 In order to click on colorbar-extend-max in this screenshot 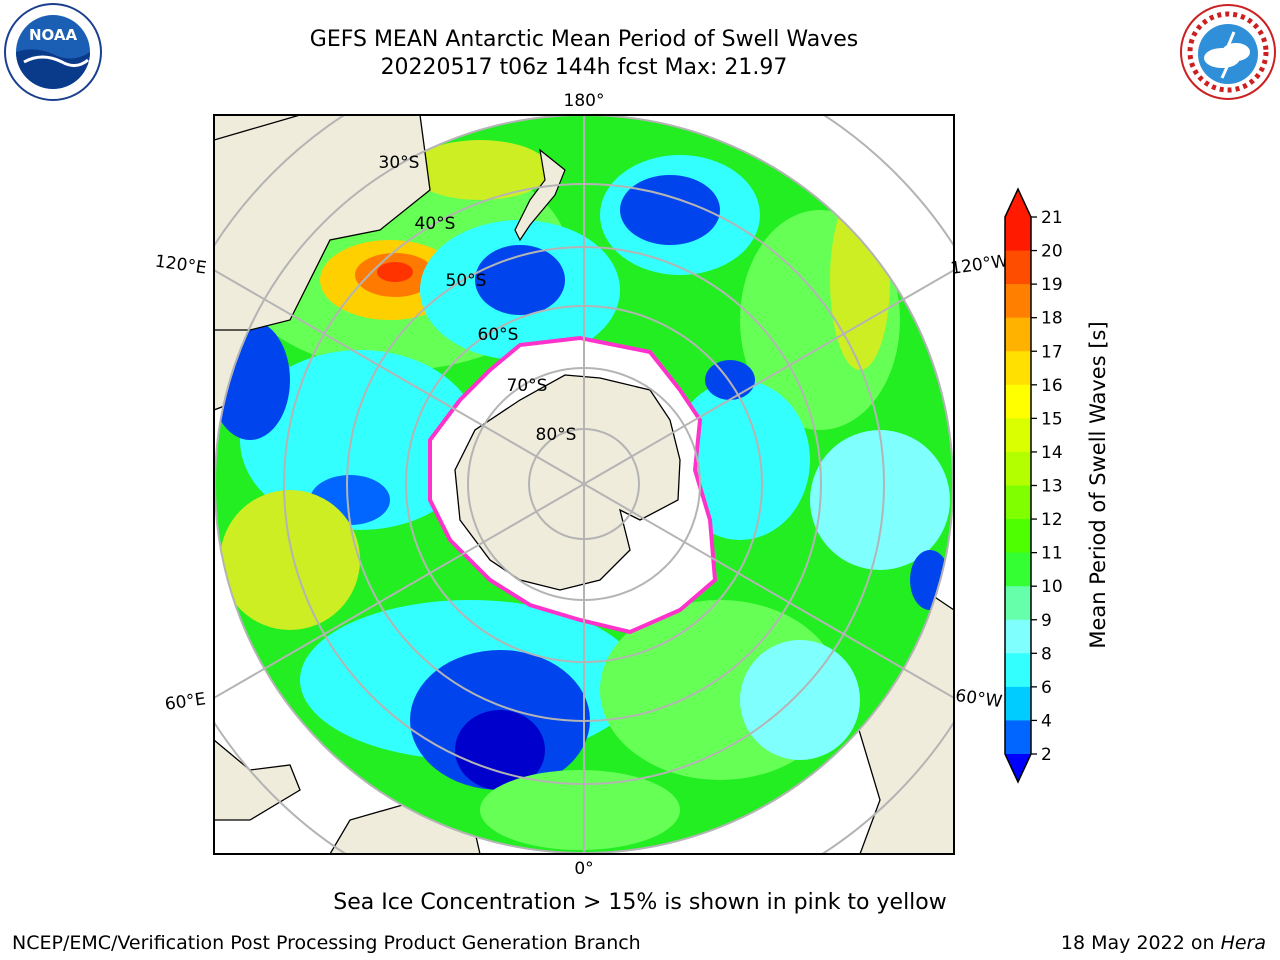, I will do `click(1018, 203)`.